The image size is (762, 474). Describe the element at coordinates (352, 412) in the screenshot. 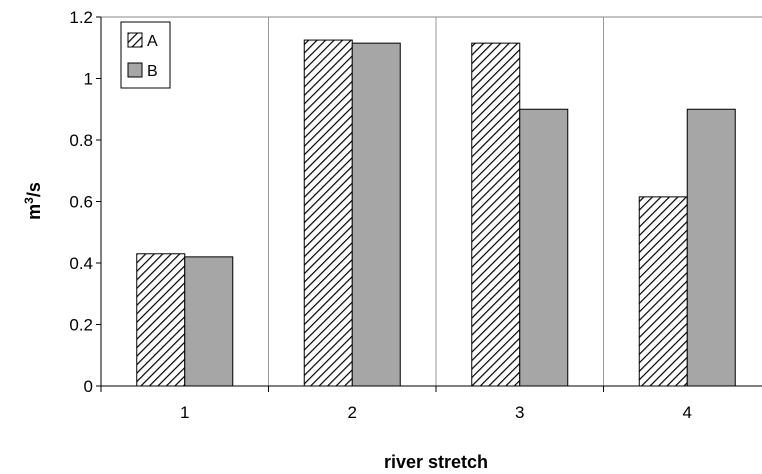

I see `x-tick-label: 2` at that location.